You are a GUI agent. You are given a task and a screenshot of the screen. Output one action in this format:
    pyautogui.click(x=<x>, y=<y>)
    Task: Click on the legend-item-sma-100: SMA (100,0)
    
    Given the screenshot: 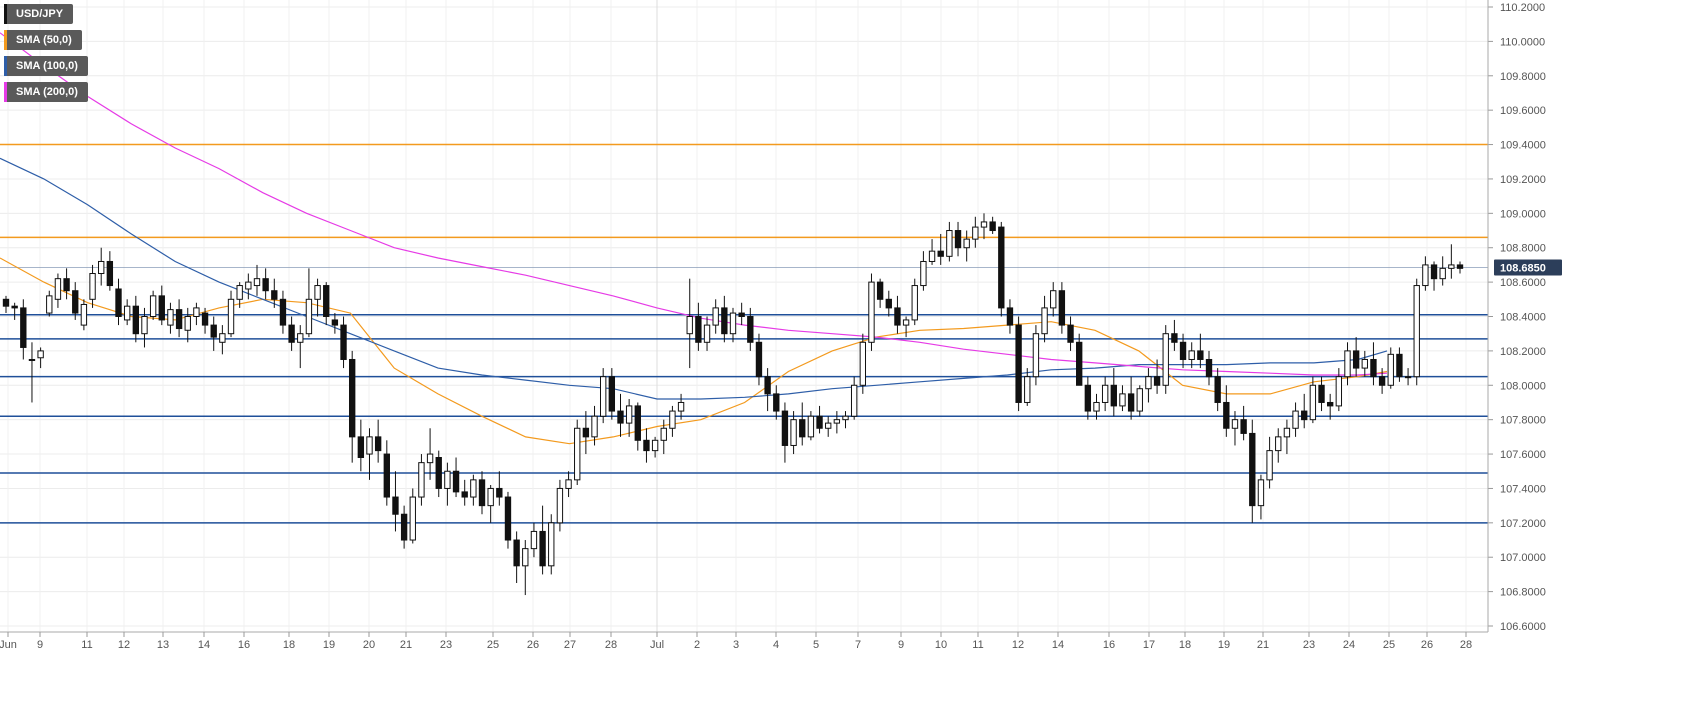 What is the action you would take?
    pyautogui.click(x=46, y=66)
    